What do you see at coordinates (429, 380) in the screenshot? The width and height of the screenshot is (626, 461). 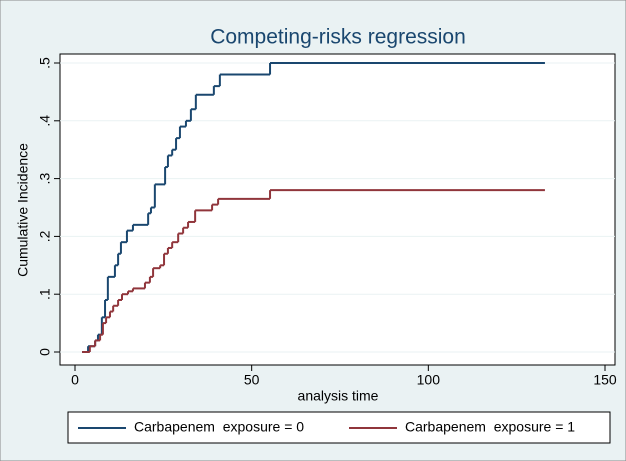 I see `x-tick-label: 100` at bounding box center [429, 380].